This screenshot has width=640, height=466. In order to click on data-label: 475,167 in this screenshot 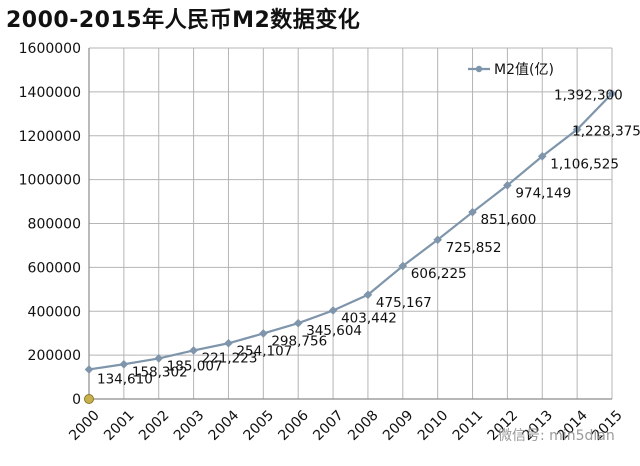, I will do `click(404, 303)`.